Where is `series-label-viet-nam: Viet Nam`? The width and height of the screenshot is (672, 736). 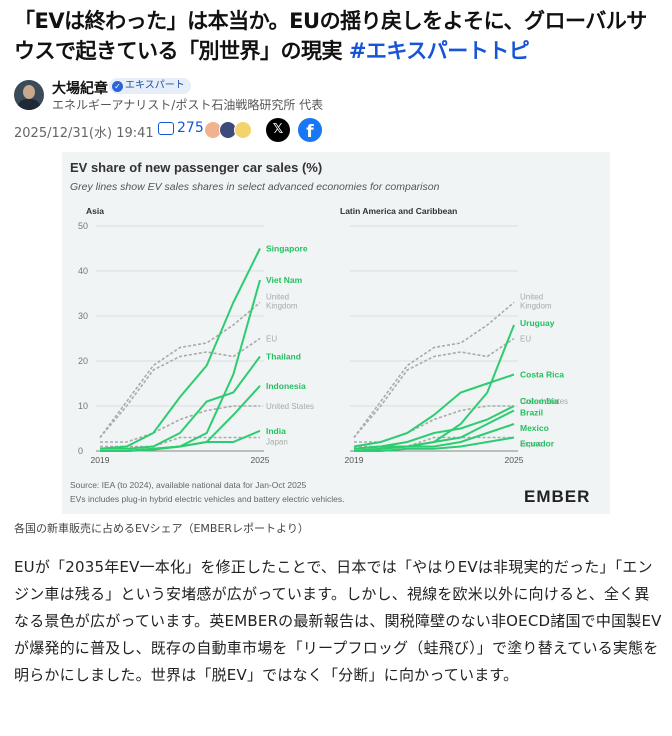
series-label-viet-nam: Viet Nam is located at coordinates (284, 280).